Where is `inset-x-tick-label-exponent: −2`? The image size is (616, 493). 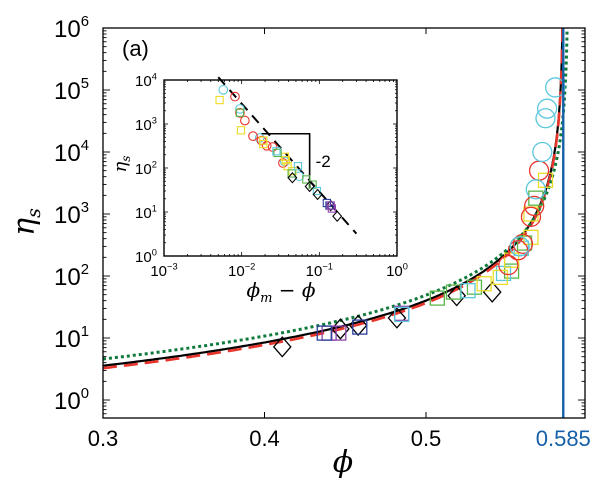
inset-x-tick-label-exponent: −2 is located at coordinates (250, 266).